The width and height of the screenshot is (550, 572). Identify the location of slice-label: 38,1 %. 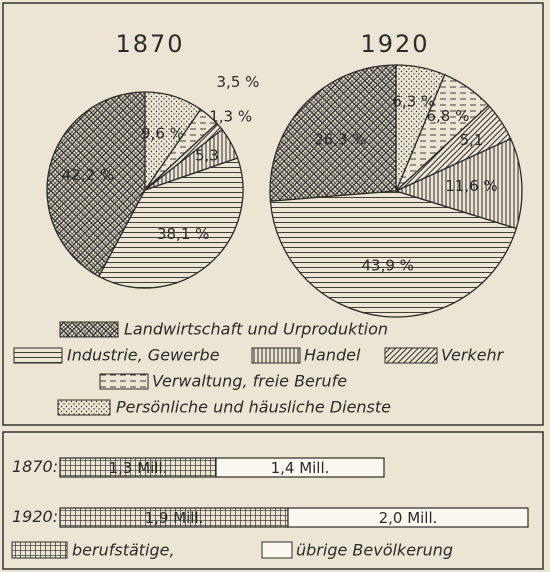
(183, 234).